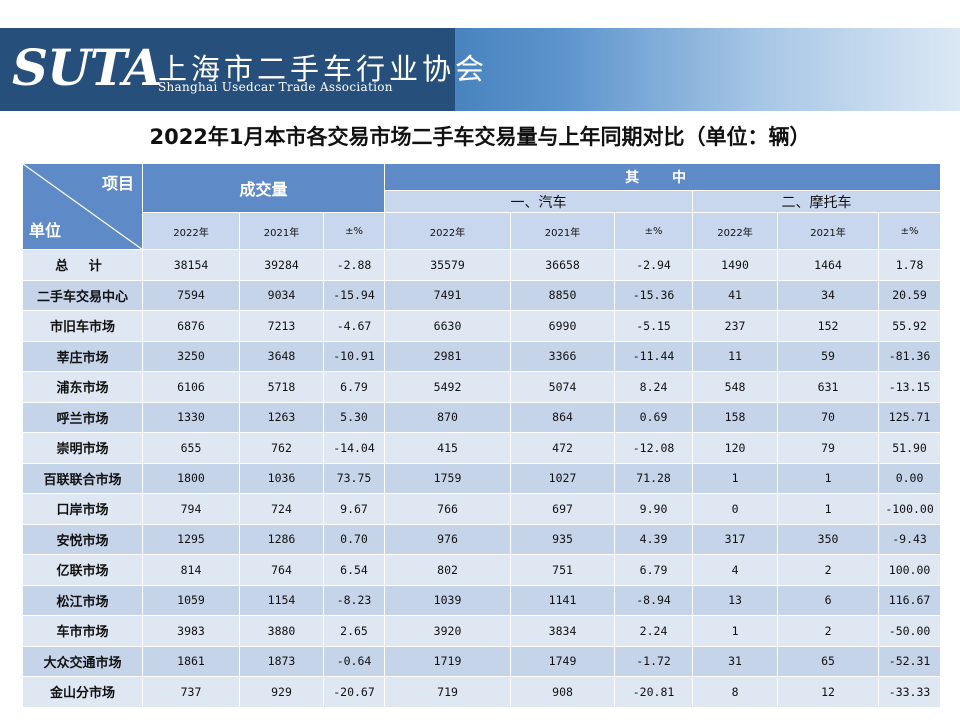  Describe the element at coordinates (910, 478) in the screenshot. I see `table-cell: 0.00` at that location.